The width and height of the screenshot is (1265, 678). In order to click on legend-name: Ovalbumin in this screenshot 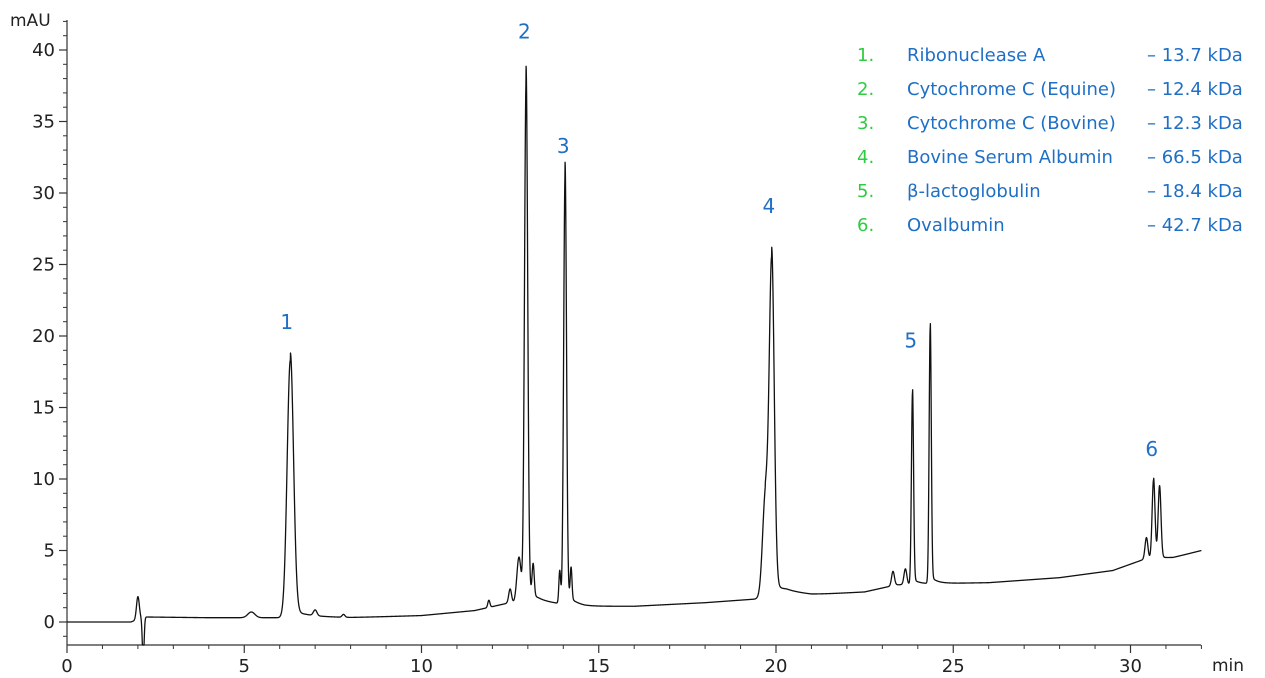, I will do `click(956, 225)`.